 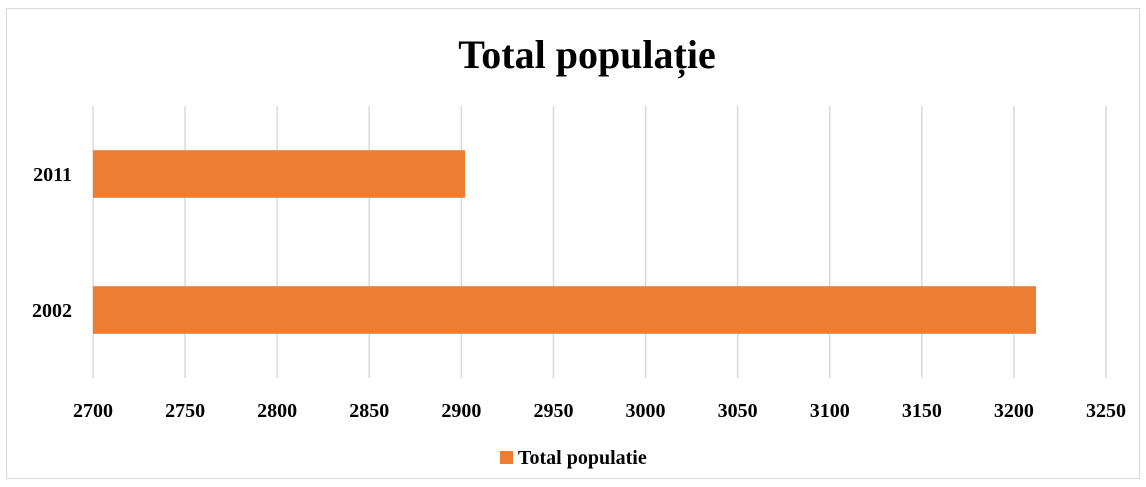 What do you see at coordinates (922, 411) in the screenshot?
I see `x-tick-label: 3150` at bounding box center [922, 411].